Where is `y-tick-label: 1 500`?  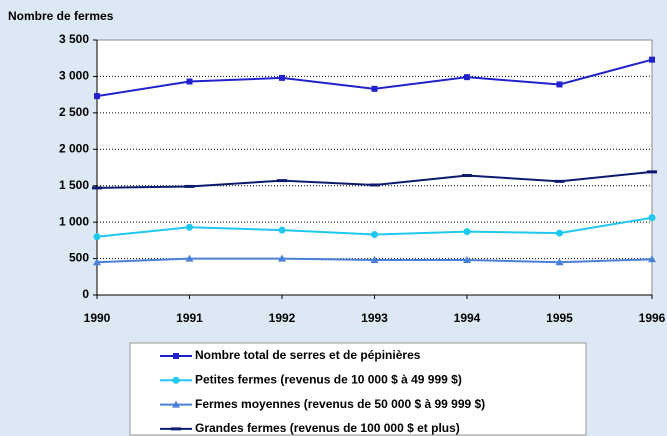
y-tick-label: 1 500 is located at coordinates (74, 185).